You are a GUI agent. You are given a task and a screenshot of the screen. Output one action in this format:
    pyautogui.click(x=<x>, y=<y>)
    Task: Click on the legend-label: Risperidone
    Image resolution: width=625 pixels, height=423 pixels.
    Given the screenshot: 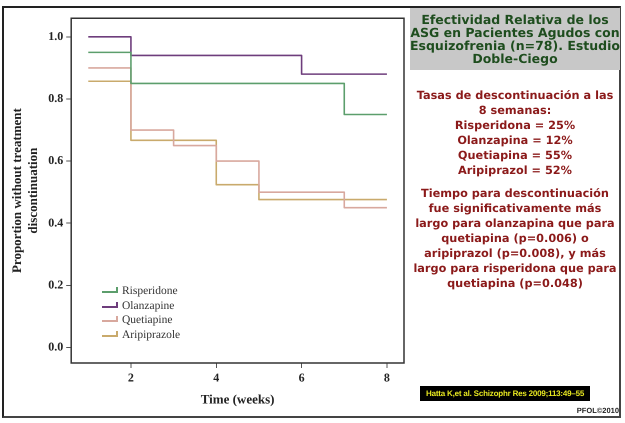 What is the action you would take?
    pyautogui.click(x=150, y=291)
    